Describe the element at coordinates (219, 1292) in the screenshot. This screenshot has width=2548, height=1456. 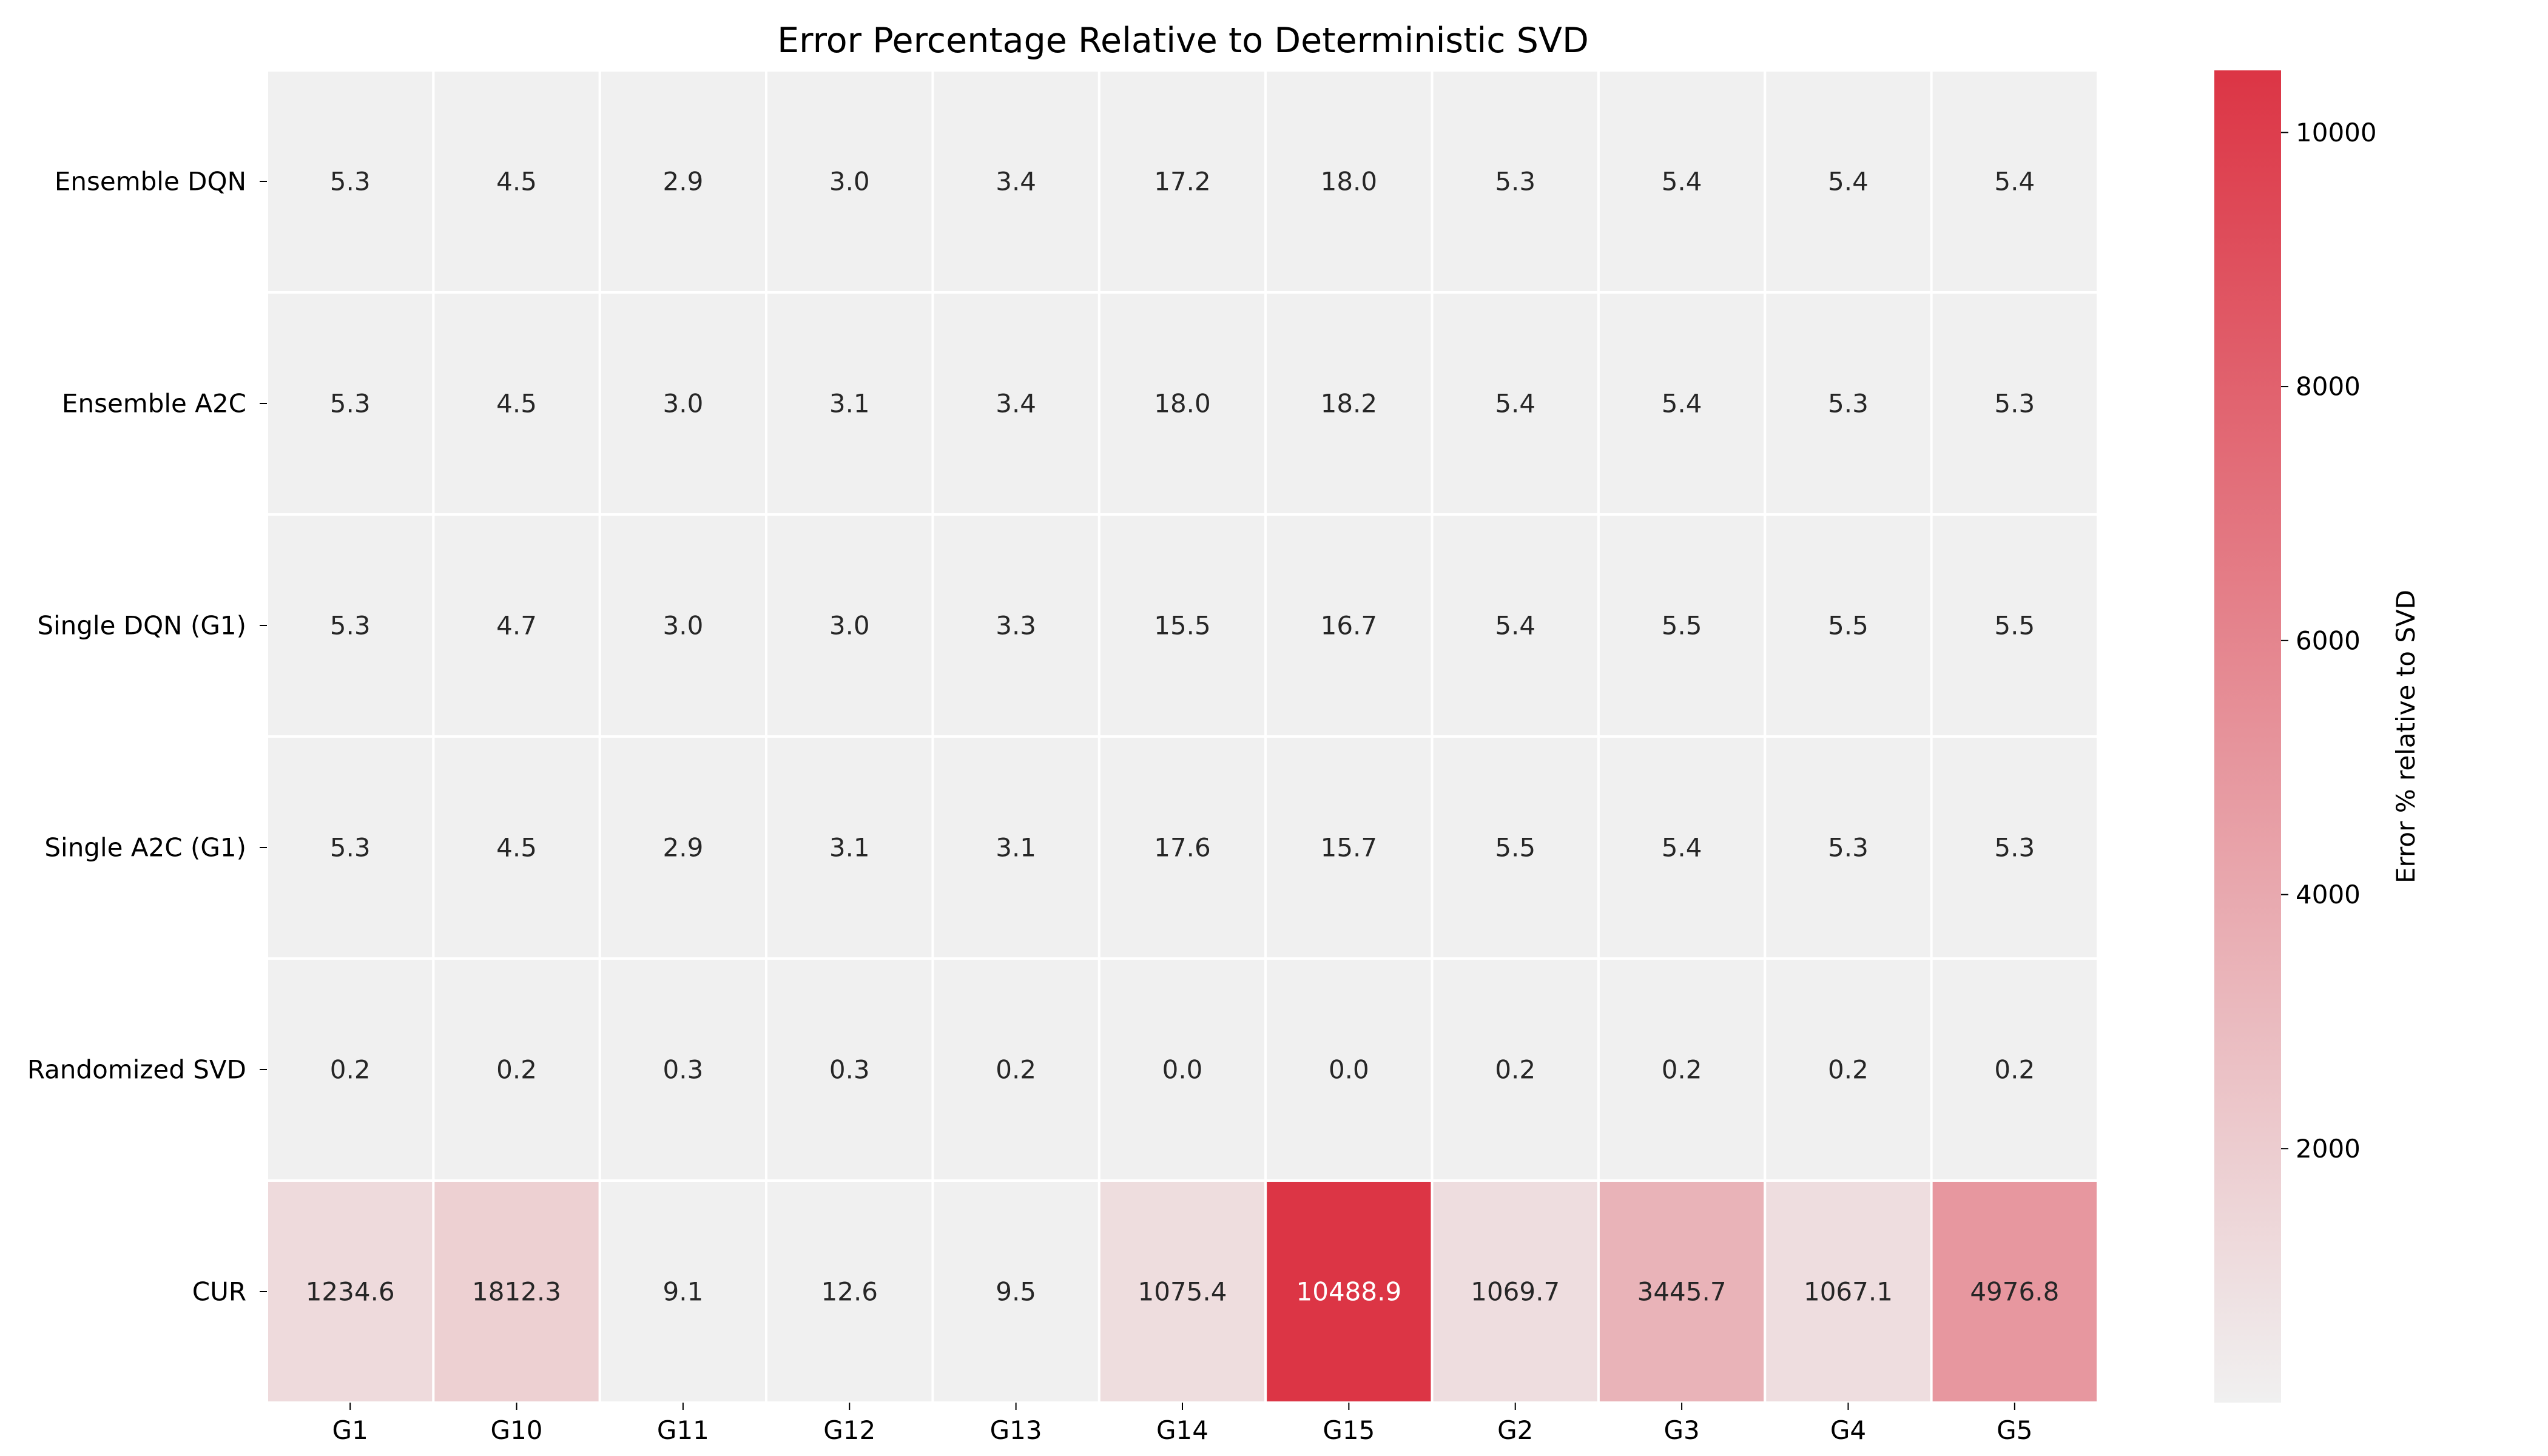
I see `y-tick-label: CUR` at that location.